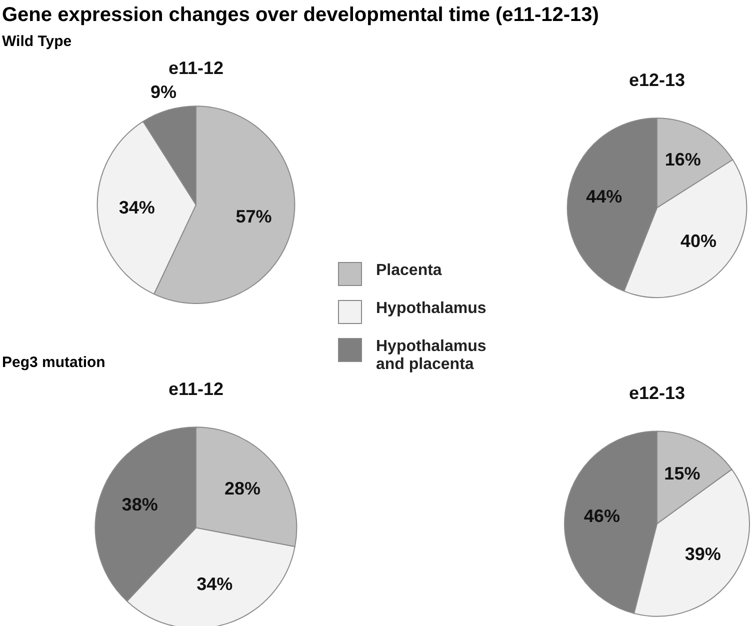 This screenshot has height=626, width=754. What do you see at coordinates (254, 216) in the screenshot?
I see `data-label: 57%` at bounding box center [254, 216].